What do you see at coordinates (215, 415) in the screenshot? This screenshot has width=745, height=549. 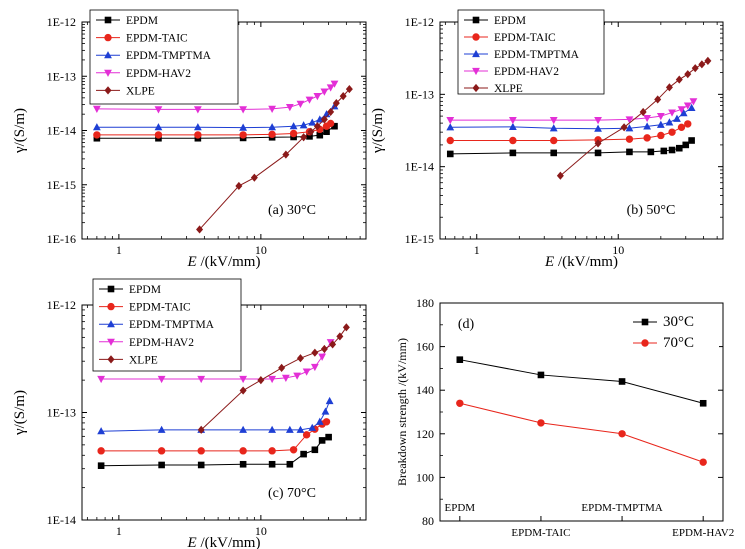 I see `series-epdm-tmptma` at bounding box center [215, 415].